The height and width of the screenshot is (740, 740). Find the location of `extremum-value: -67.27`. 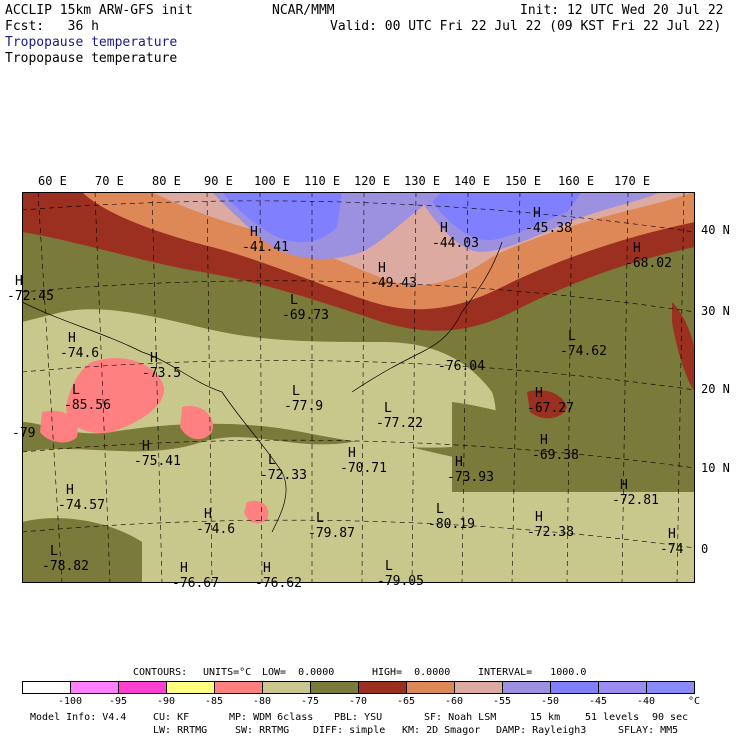

extremum-value: -67.27 is located at coordinates (550, 408).